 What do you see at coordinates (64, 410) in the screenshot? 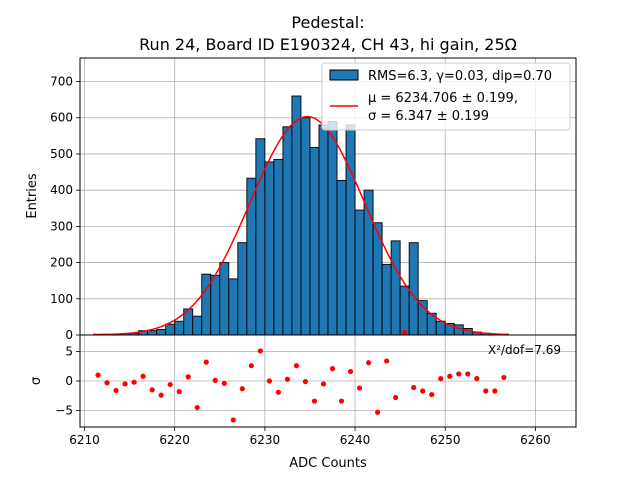
I see `residual-tick-label: −5` at bounding box center [64, 410].